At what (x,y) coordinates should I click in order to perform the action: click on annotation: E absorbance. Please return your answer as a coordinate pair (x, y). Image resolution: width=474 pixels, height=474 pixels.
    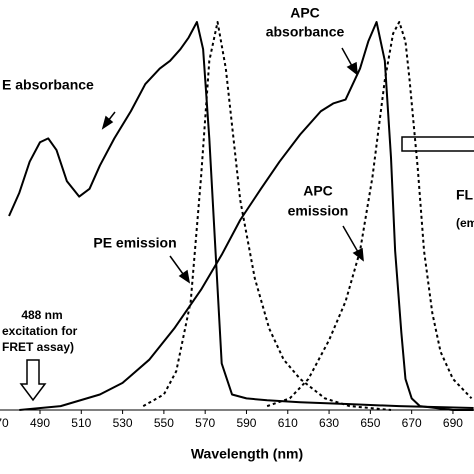
    Looking at the image, I should click on (48, 85).